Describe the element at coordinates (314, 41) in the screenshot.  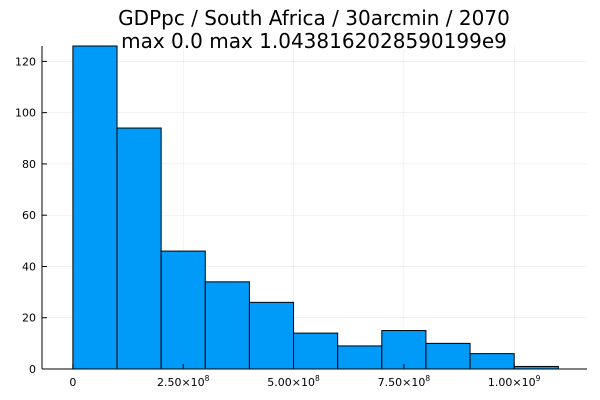
I see `chart-title-line-2: max 0.0 max 1.0438162028590199e9` at that location.